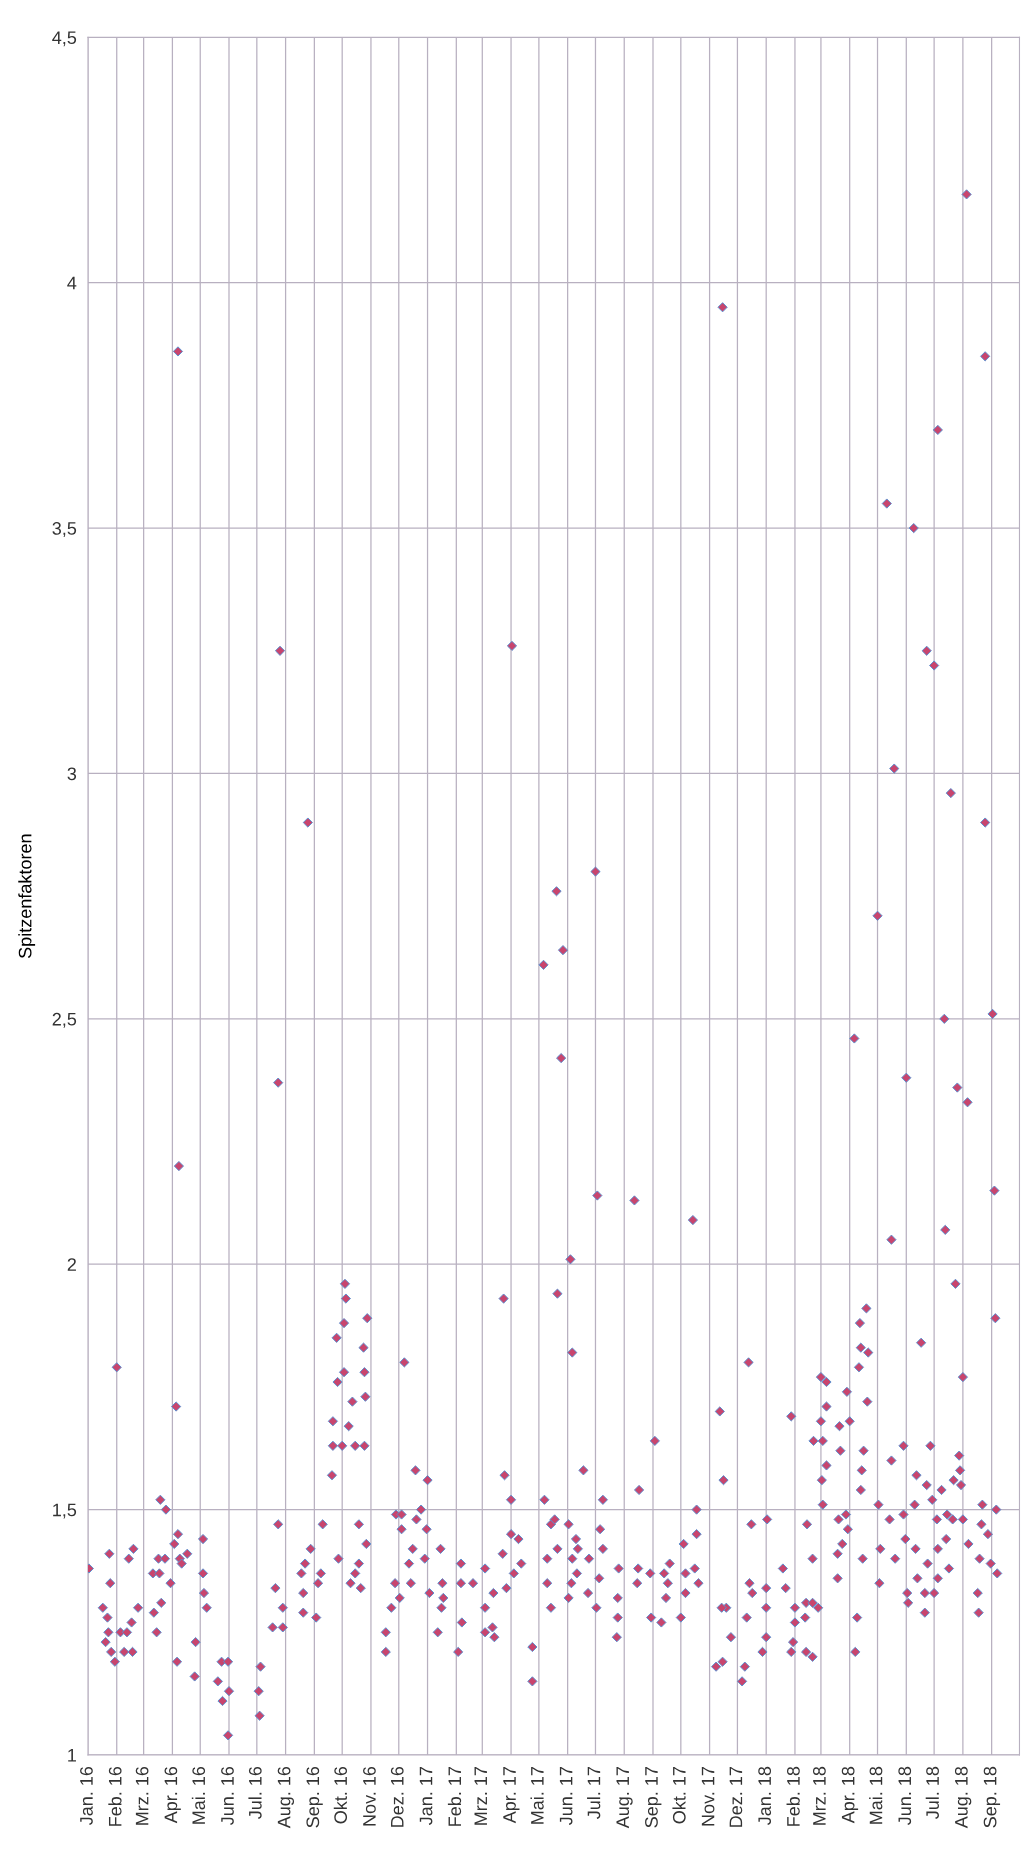  What do you see at coordinates (64, 529) in the screenshot?
I see `y-tick-label: 3,5` at bounding box center [64, 529].